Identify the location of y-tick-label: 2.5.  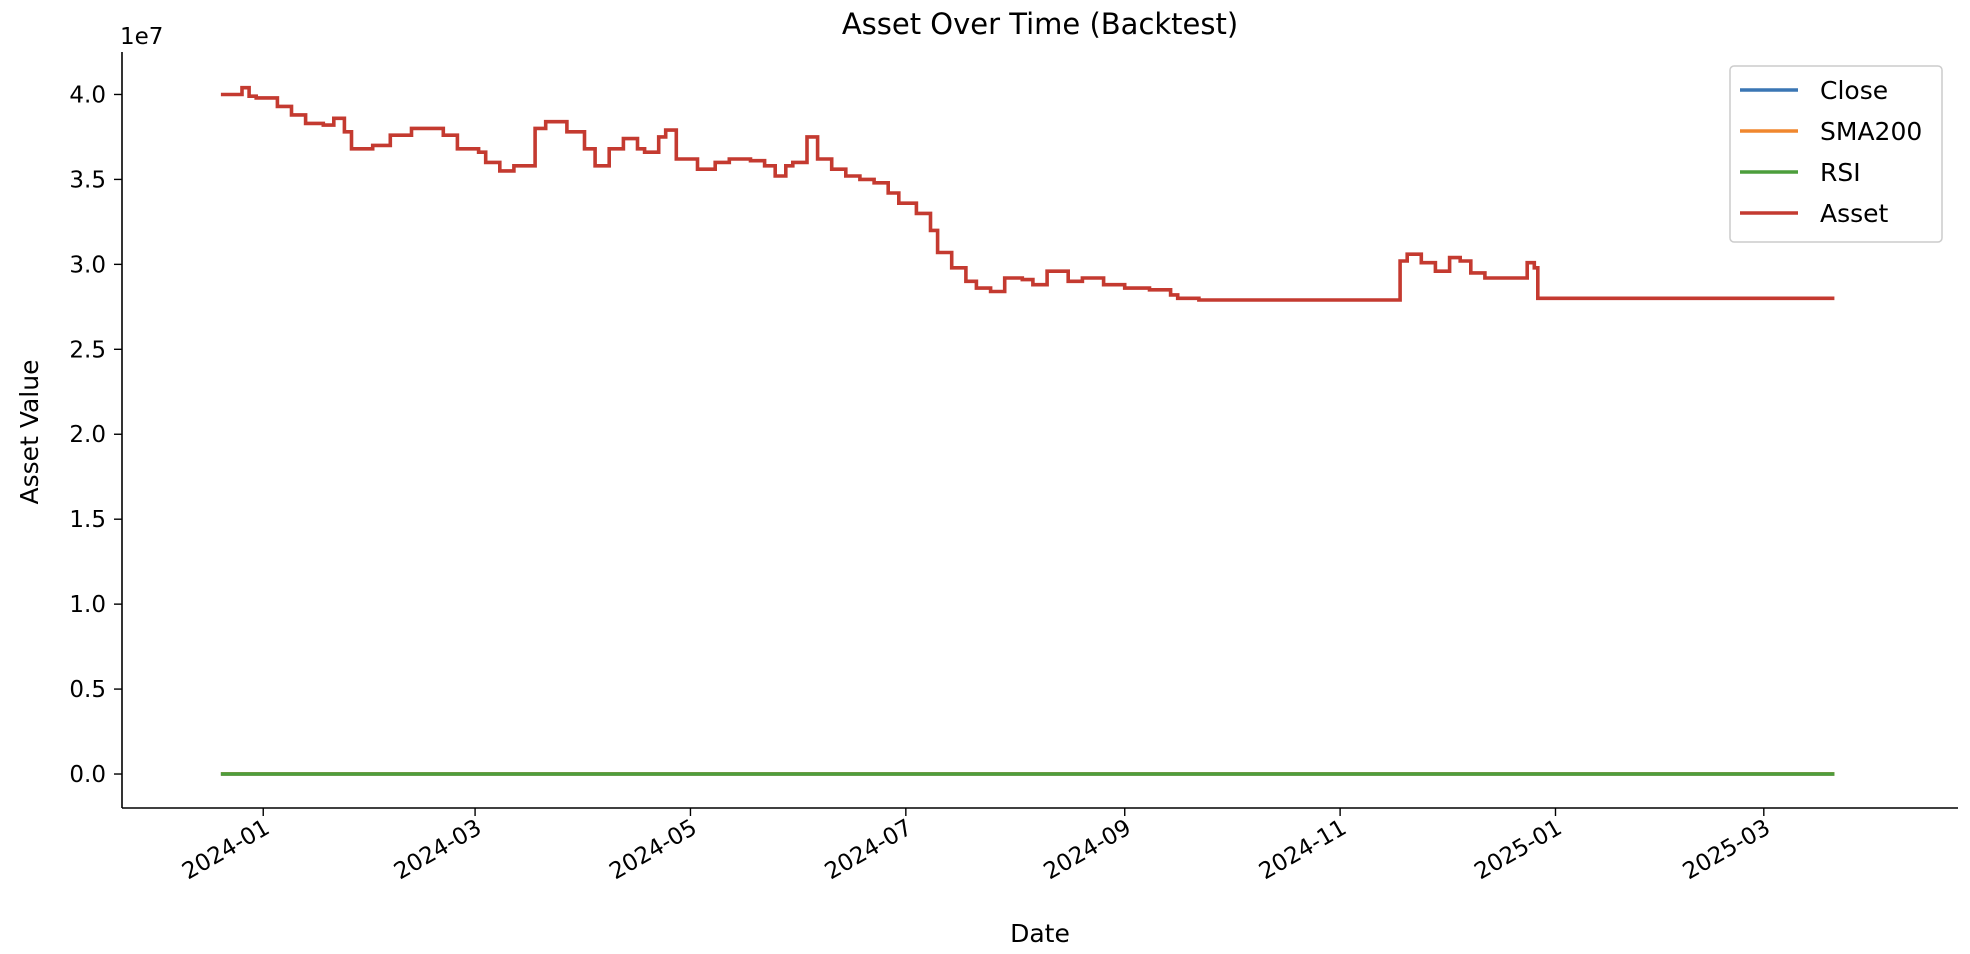
(87, 350).